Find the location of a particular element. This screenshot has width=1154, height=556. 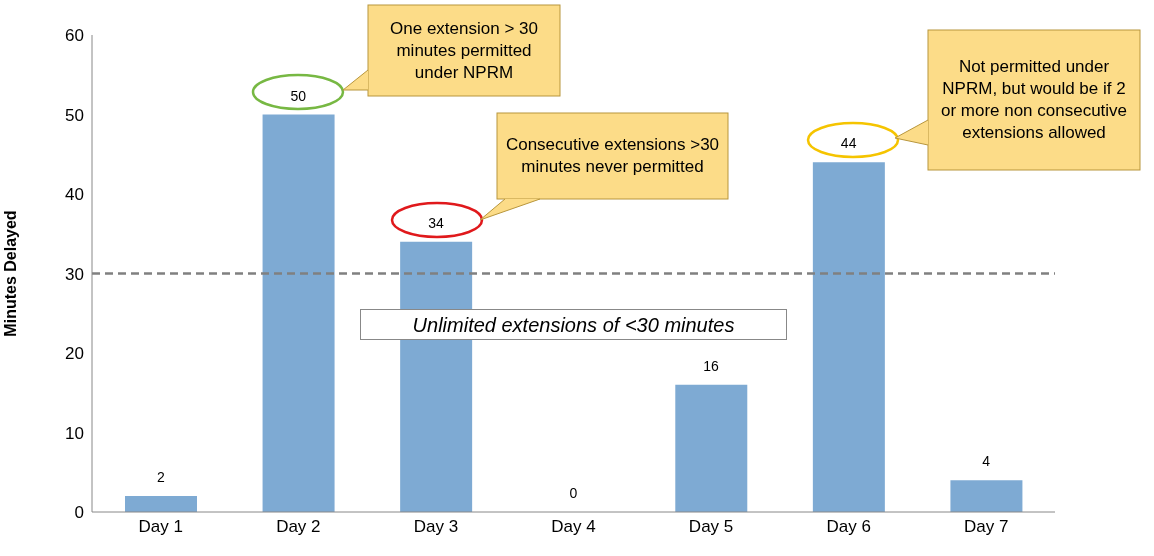

x-tick-label: Day 4 is located at coordinates (573, 527).